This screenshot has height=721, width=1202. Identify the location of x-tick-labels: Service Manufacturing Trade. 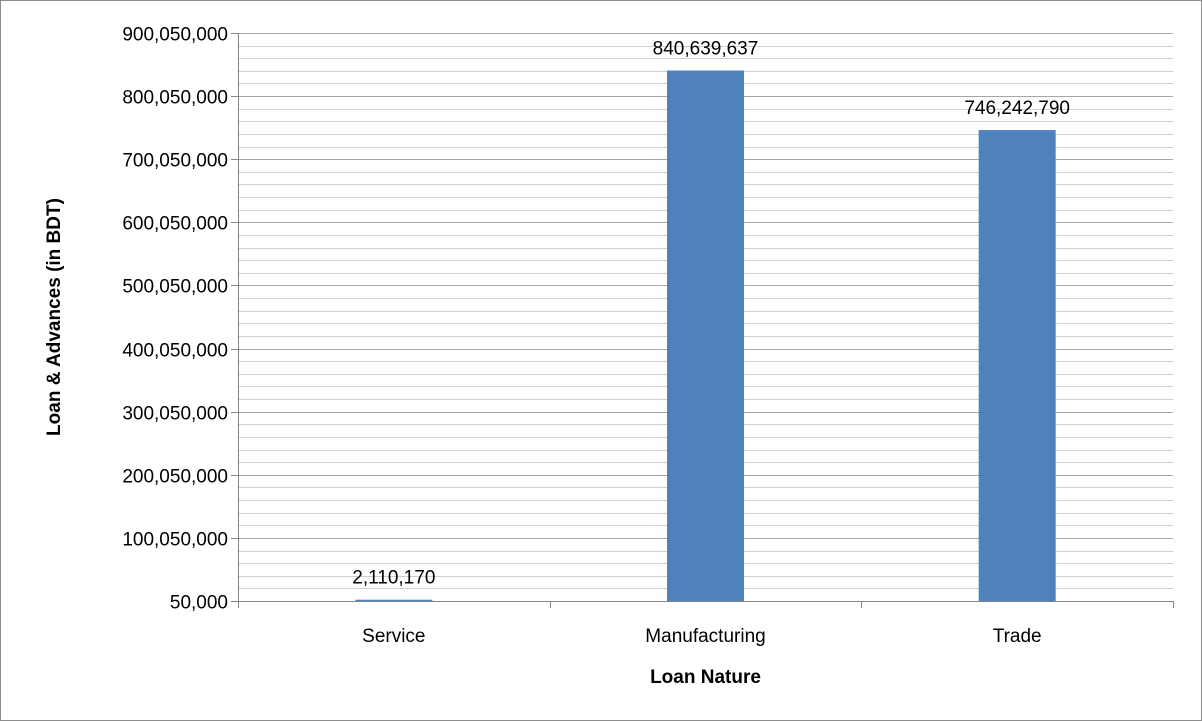
(701, 636).